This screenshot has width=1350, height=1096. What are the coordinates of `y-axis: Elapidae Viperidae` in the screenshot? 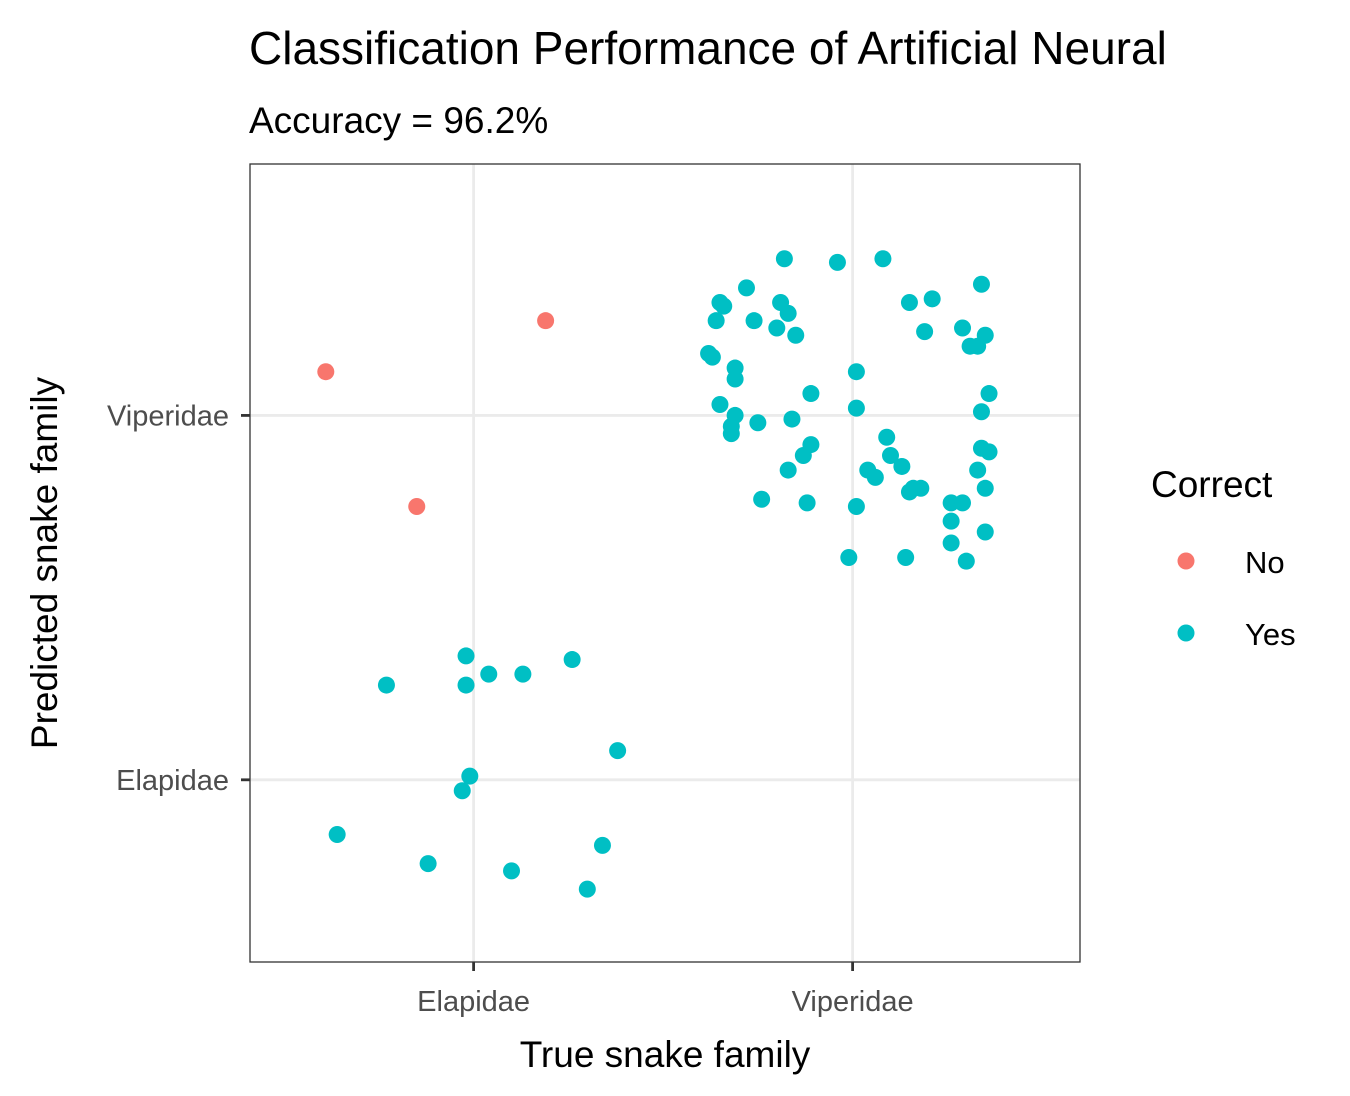 It's located at (178, 598).